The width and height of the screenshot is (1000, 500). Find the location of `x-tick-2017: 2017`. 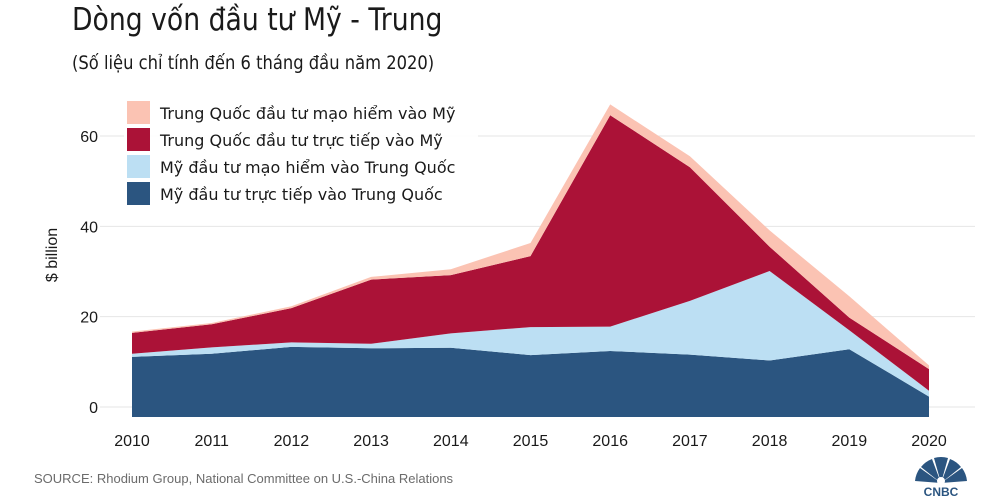

x-tick-2017: 2017 is located at coordinates (690, 441).